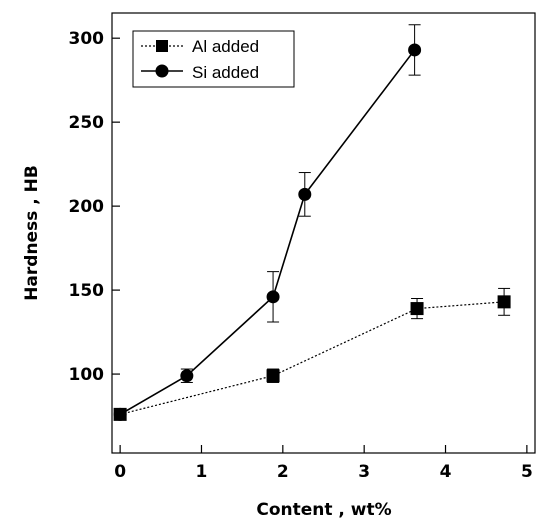 This screenshot has width=539, height=521. Describe the element at coordinates (87, 375) in the screenshot. I see `y-tick-label: 100` at that location.